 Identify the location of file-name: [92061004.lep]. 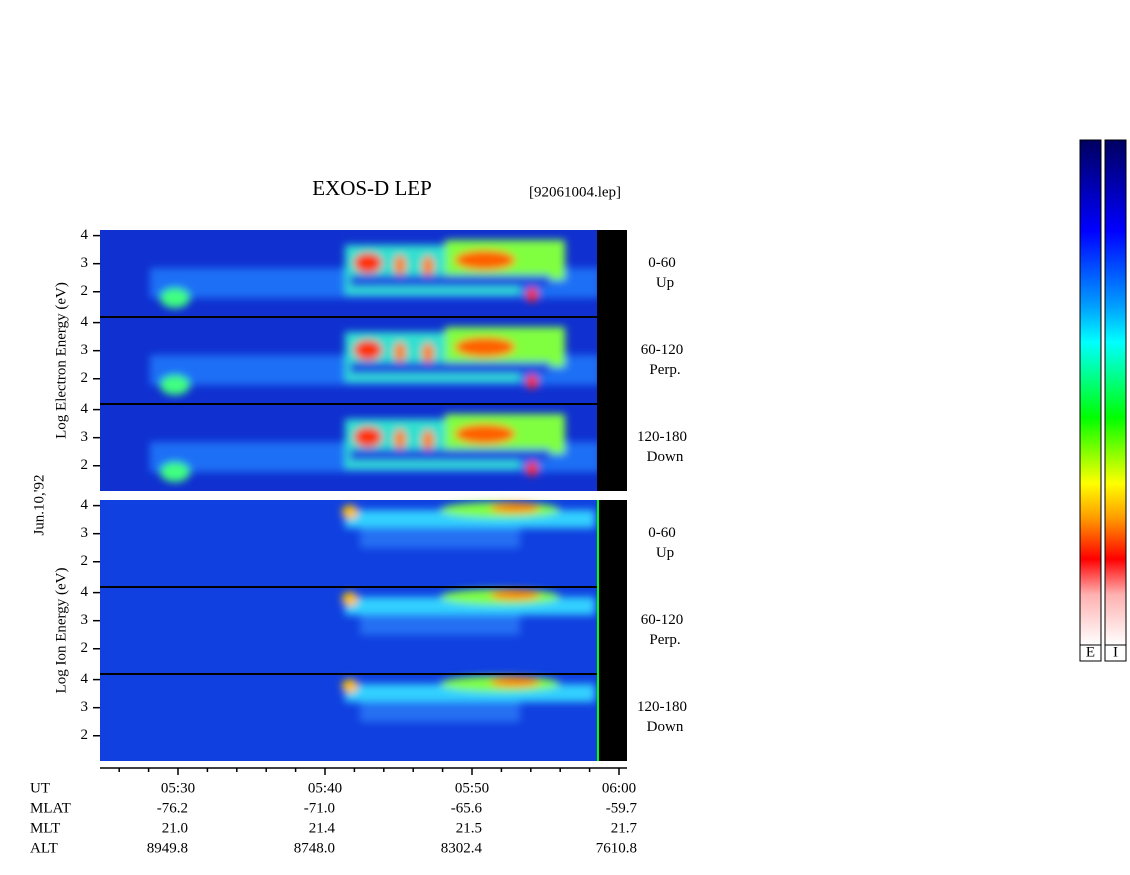
(575, 192).